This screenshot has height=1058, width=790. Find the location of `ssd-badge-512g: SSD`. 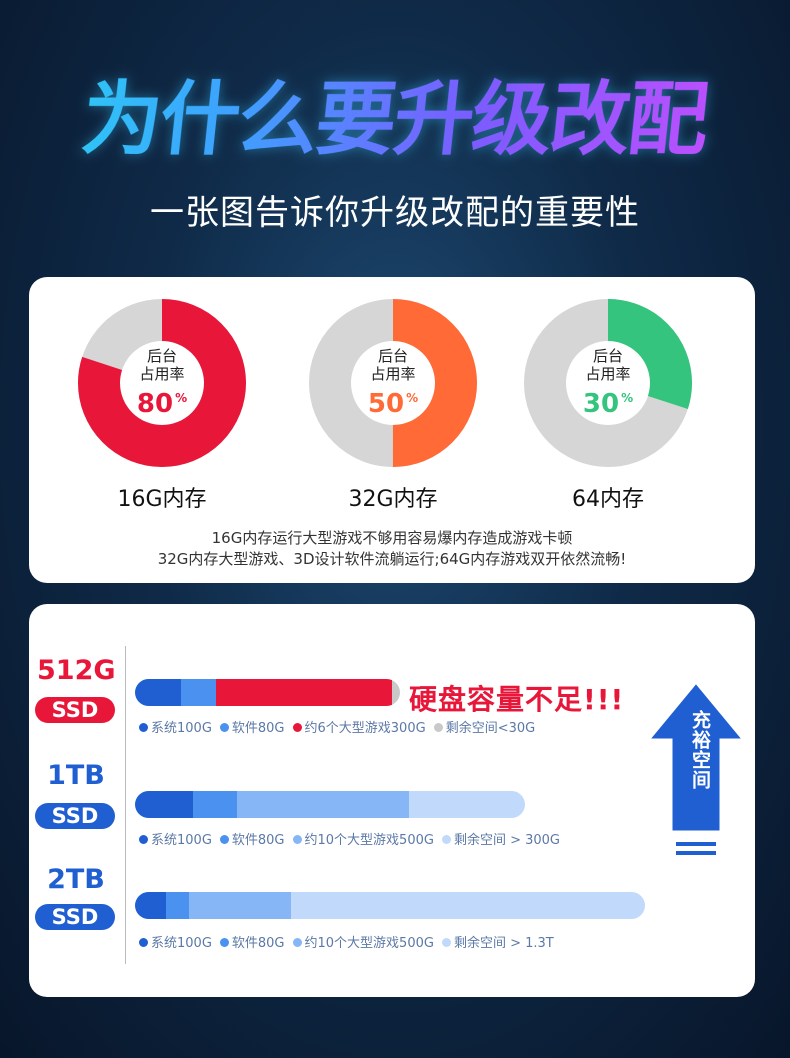

ssd-badge-512g: SSD is located at coordinates (75, 710).